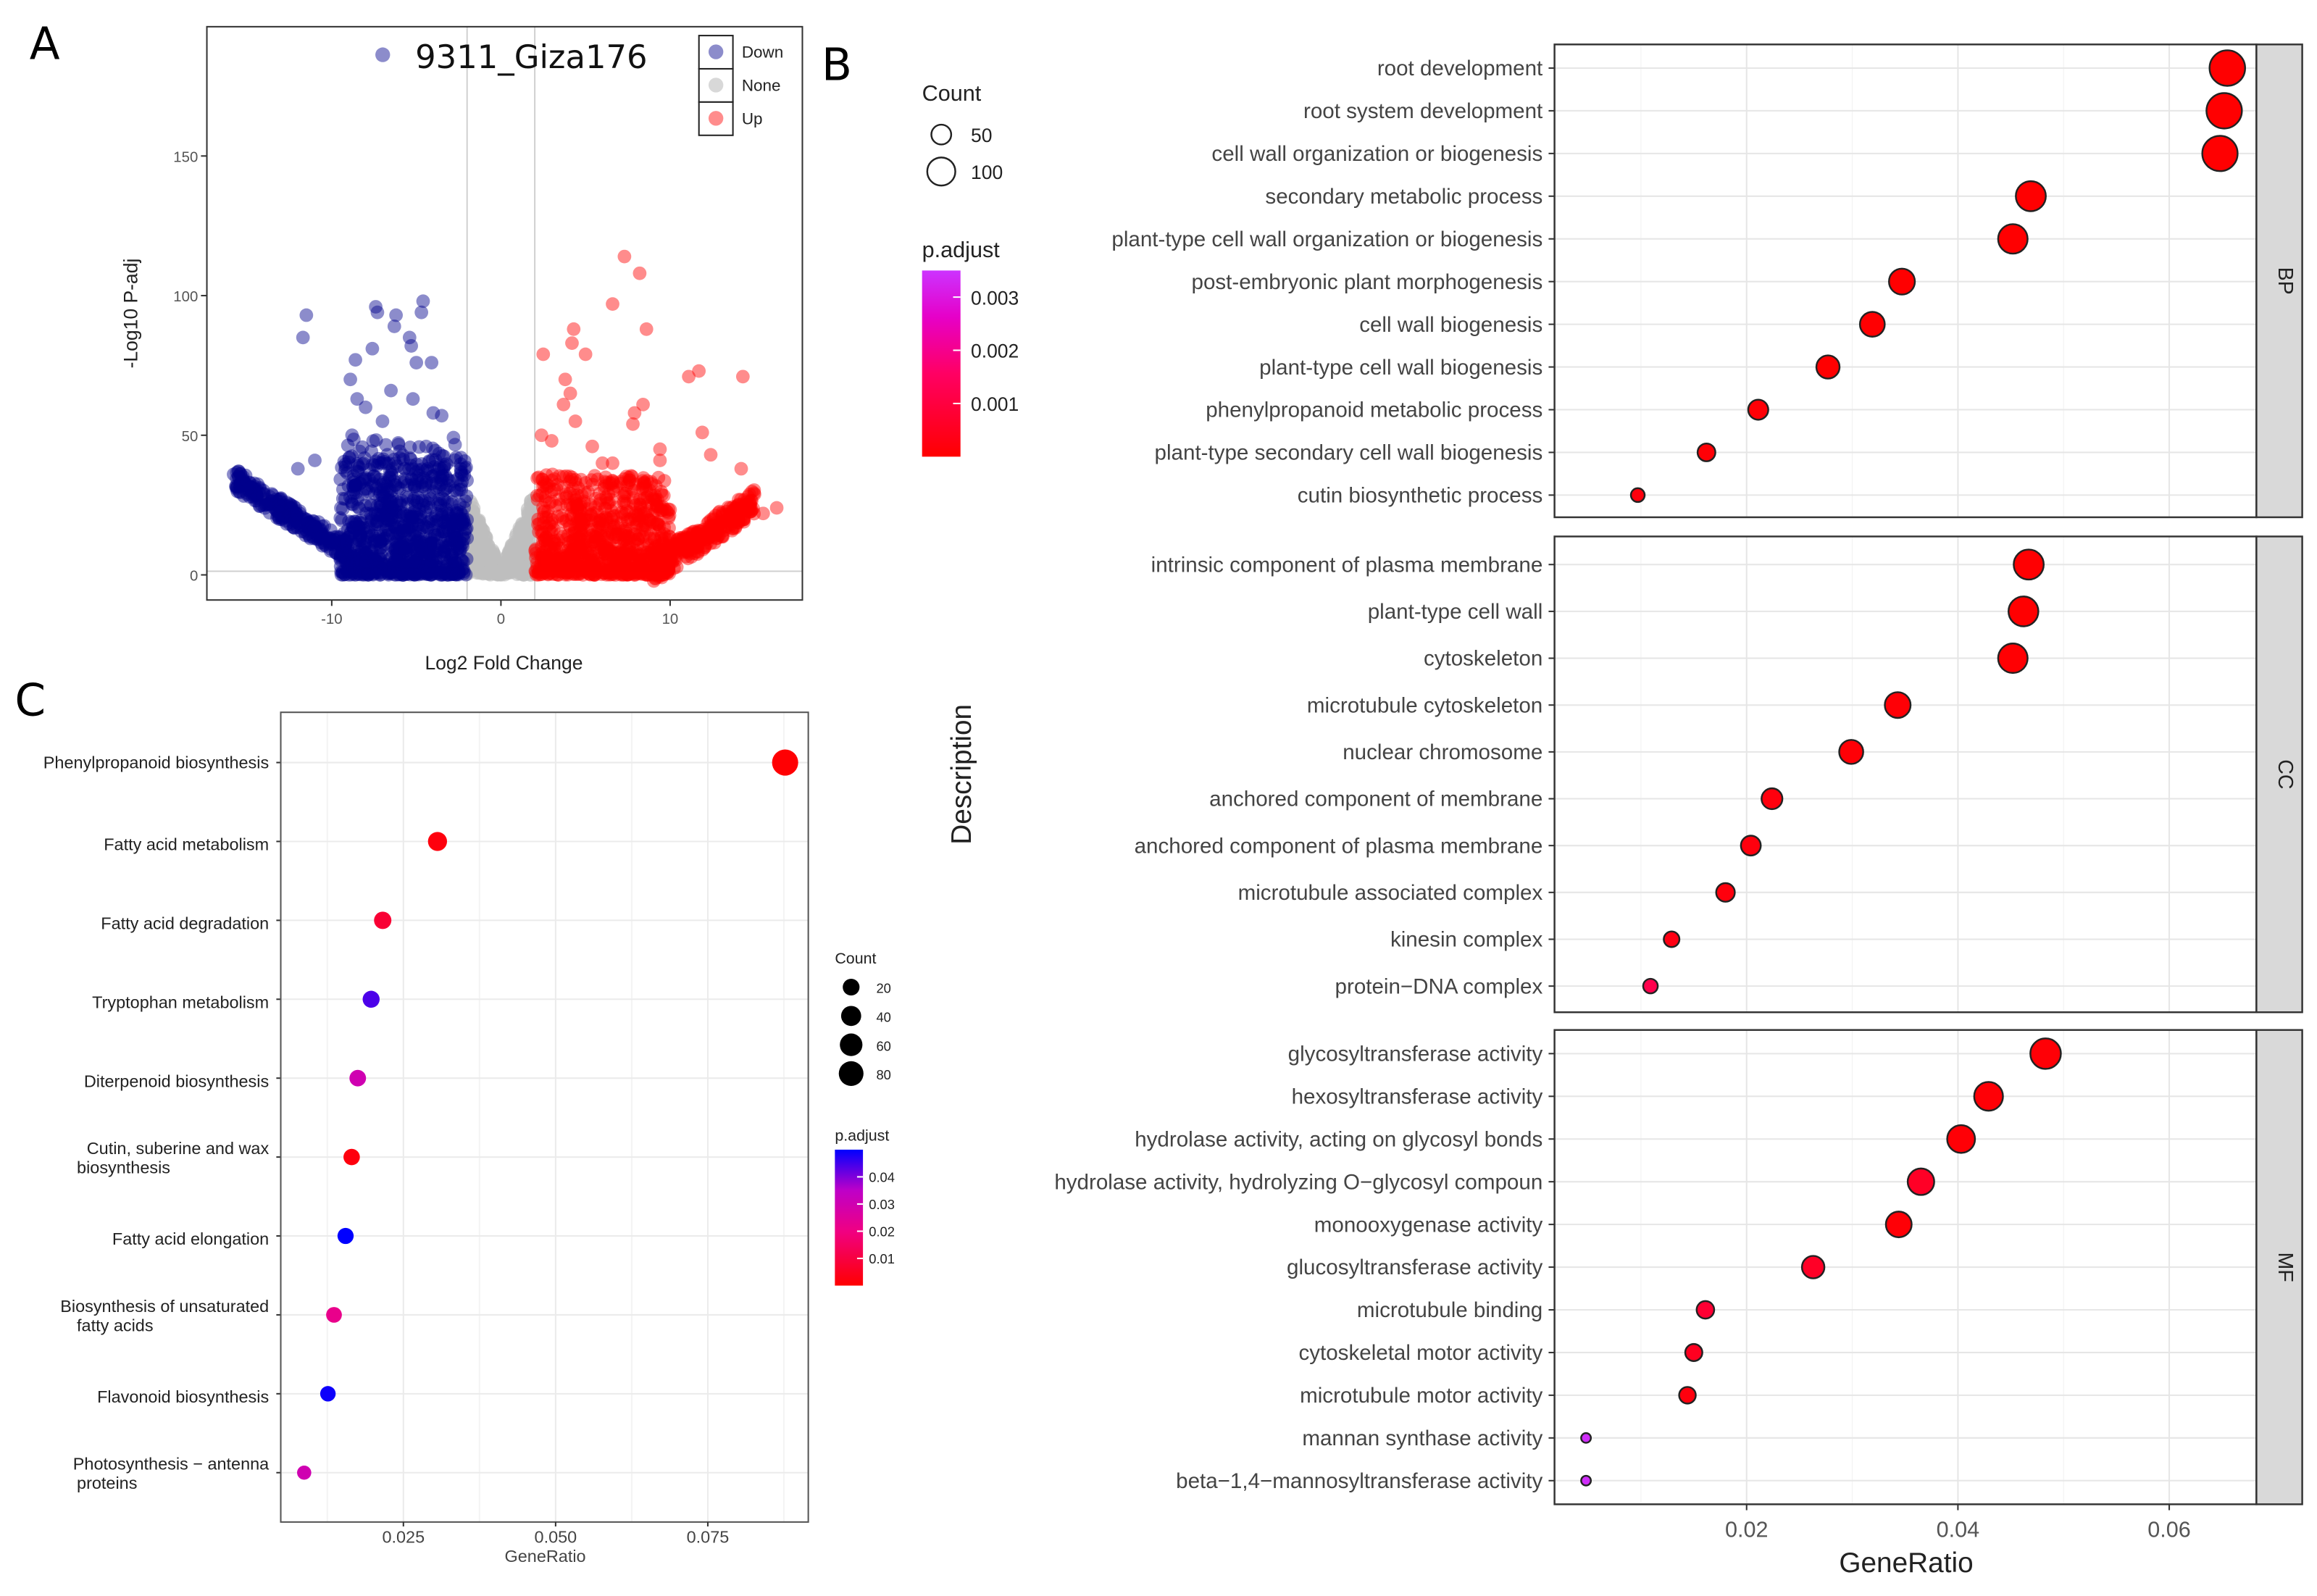  I want to click on legend-key, so click(716, 118).